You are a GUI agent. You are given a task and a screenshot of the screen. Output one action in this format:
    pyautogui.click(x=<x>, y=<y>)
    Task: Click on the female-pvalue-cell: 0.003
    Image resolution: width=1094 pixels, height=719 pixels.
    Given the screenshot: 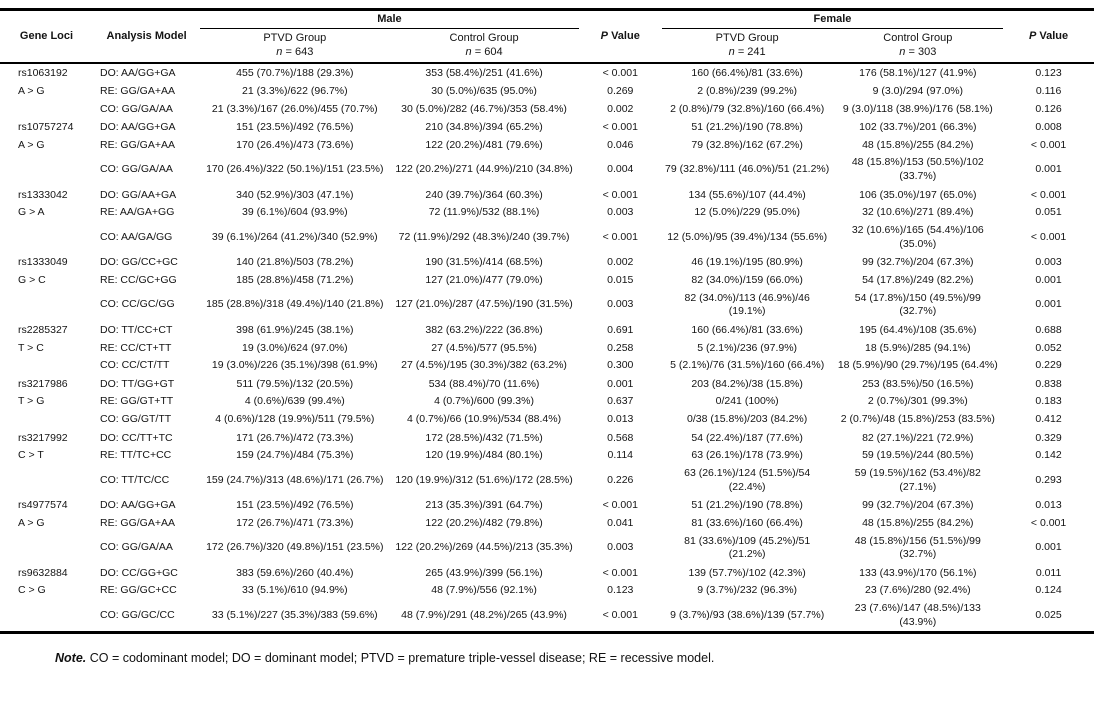 What is the action you would take?
    pyautogui.click(x=1048, y=262)
    